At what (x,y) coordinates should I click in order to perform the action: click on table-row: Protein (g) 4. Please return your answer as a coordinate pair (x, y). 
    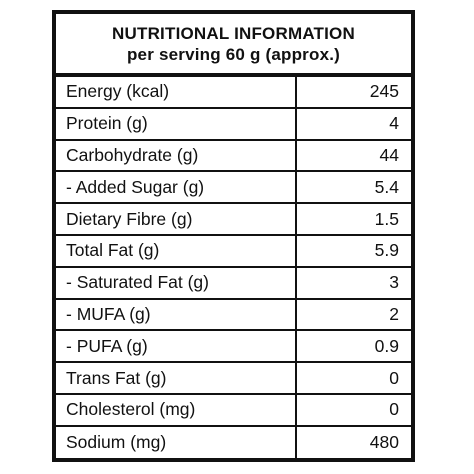
    Looking at the image, I should click on (233, 125).